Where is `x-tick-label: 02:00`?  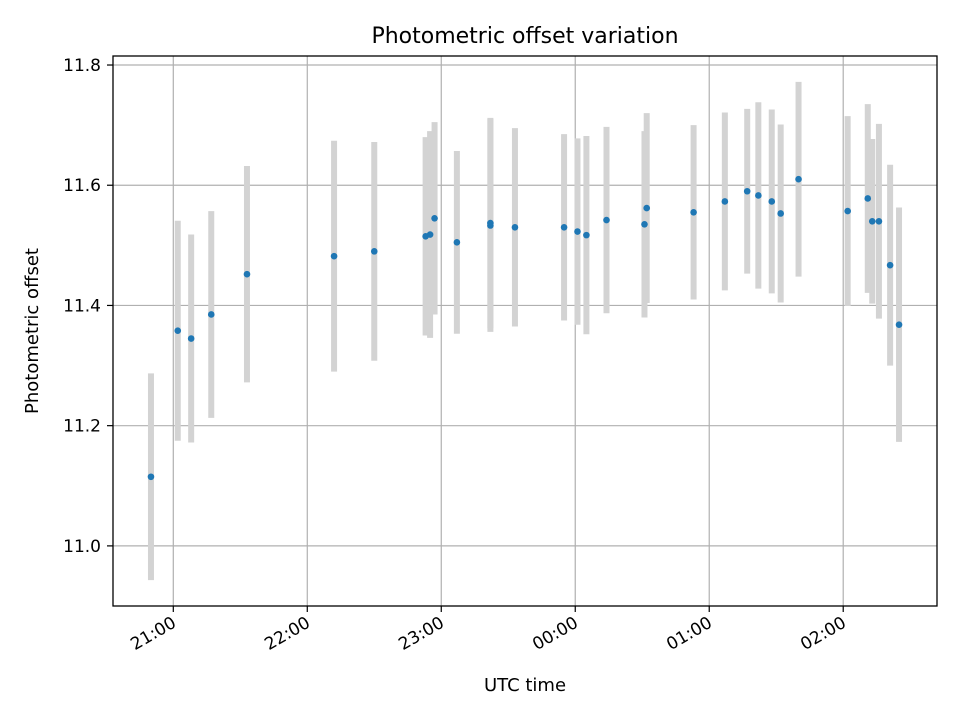 x-tick-label: 02:00 is located at coordinates (823, 634).